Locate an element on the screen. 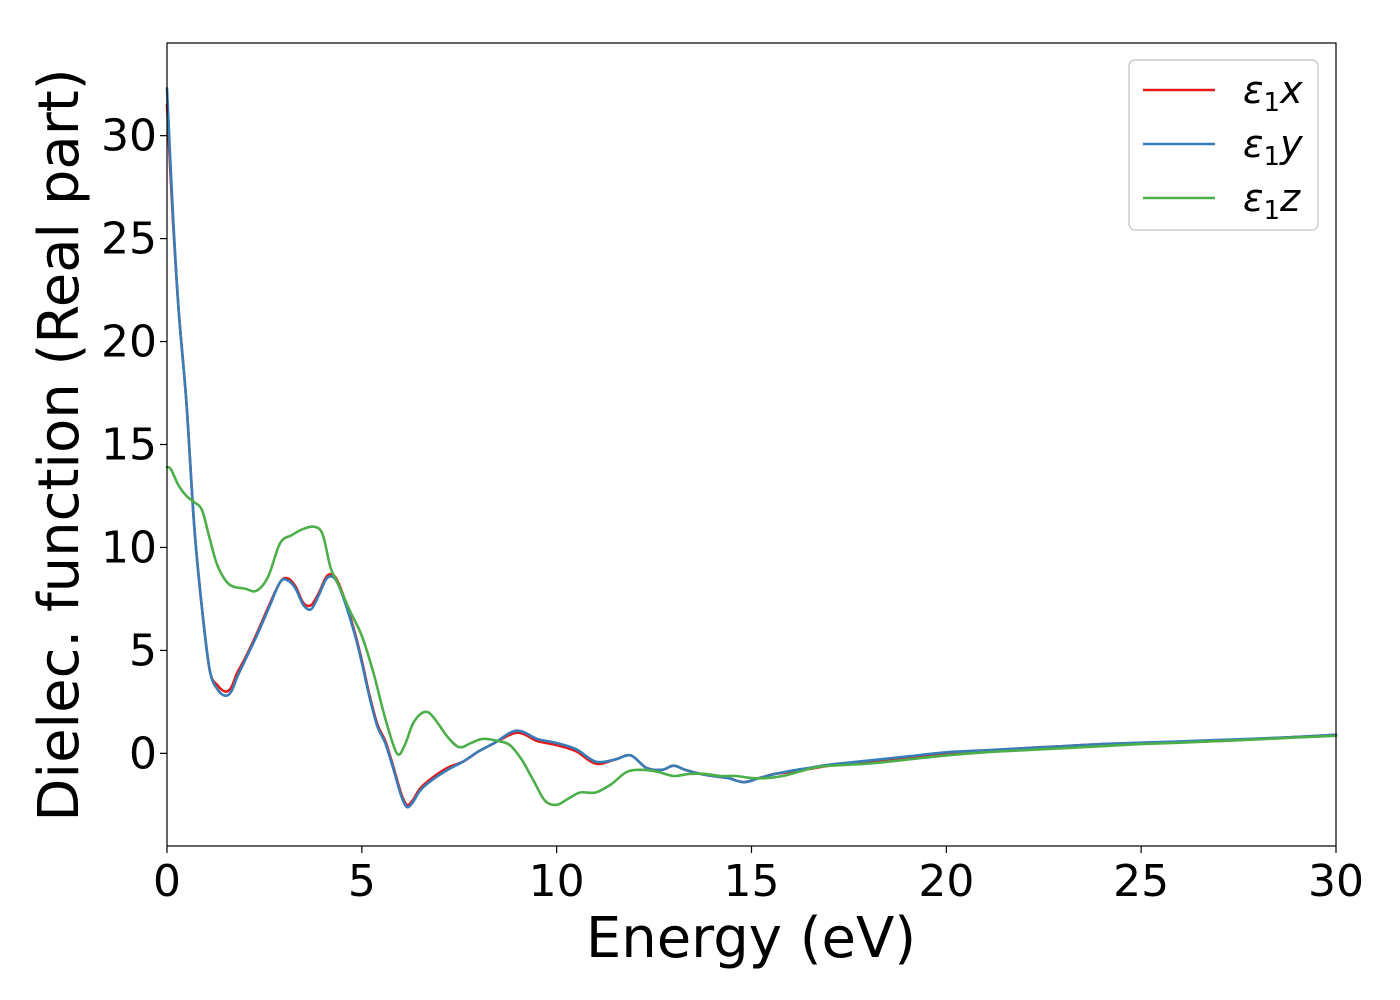 The width and height of the screenshot is (1400, 1000). x-tick-label: 25 is located at coordinates (1141, 881).